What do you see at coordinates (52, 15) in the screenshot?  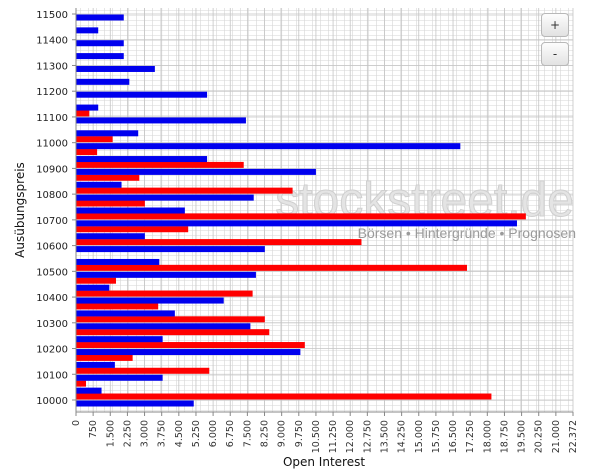 I see `y-tick-label: 11500` at bounding box center [52, 15].